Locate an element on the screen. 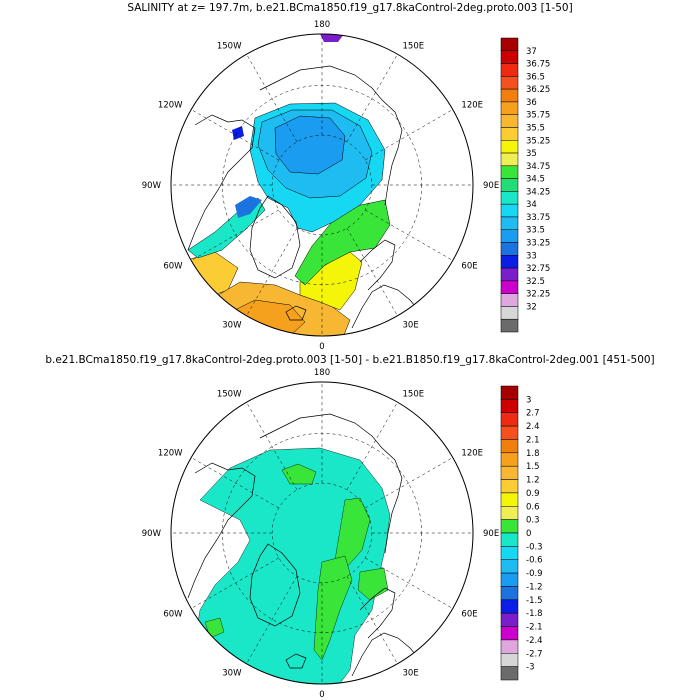 This screenshot has width=700, height=700. colorbar-tick-label: 2.4 is located at coordinates (533, 427).